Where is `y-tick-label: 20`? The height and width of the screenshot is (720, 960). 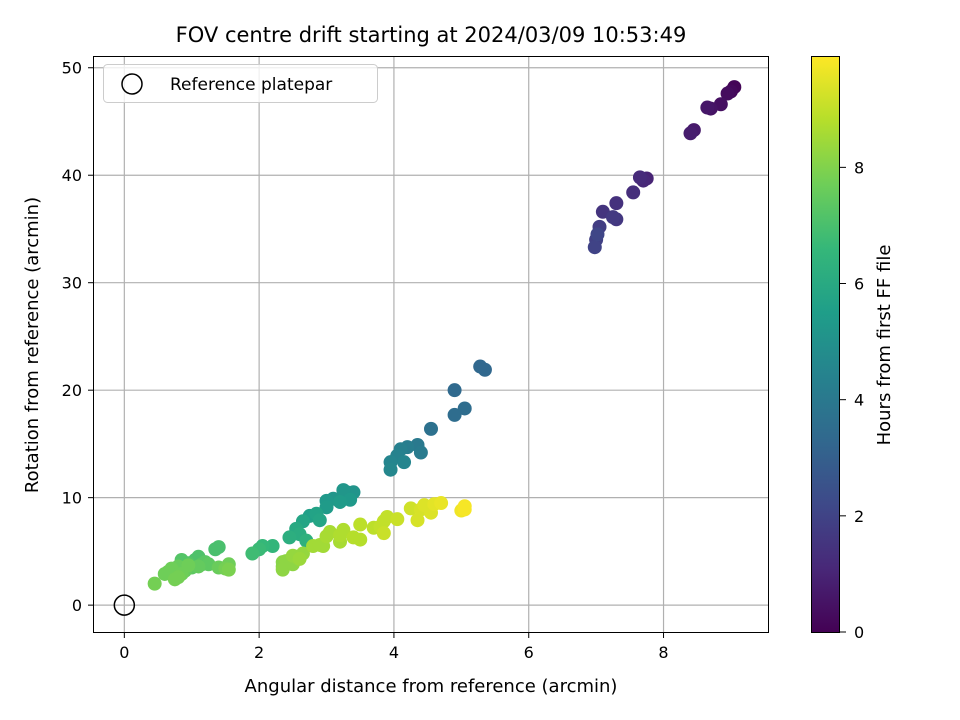 y-tick-label: 20 is located at coordinates (72, 390).